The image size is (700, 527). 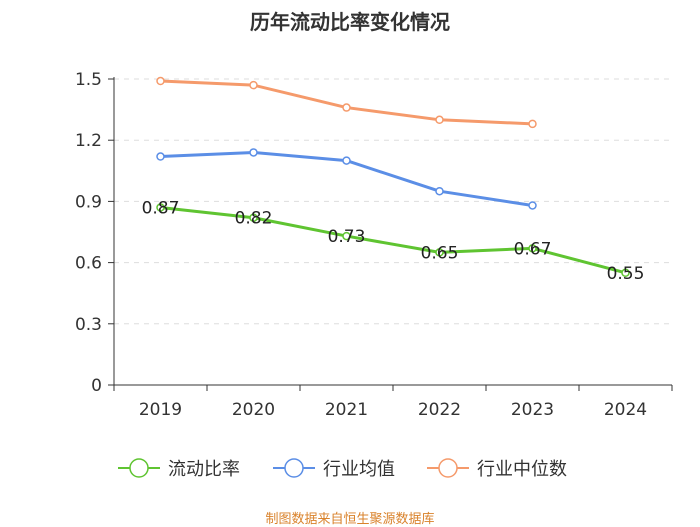 I want to click on data-label: 0.87, so click(x=161, y=209).